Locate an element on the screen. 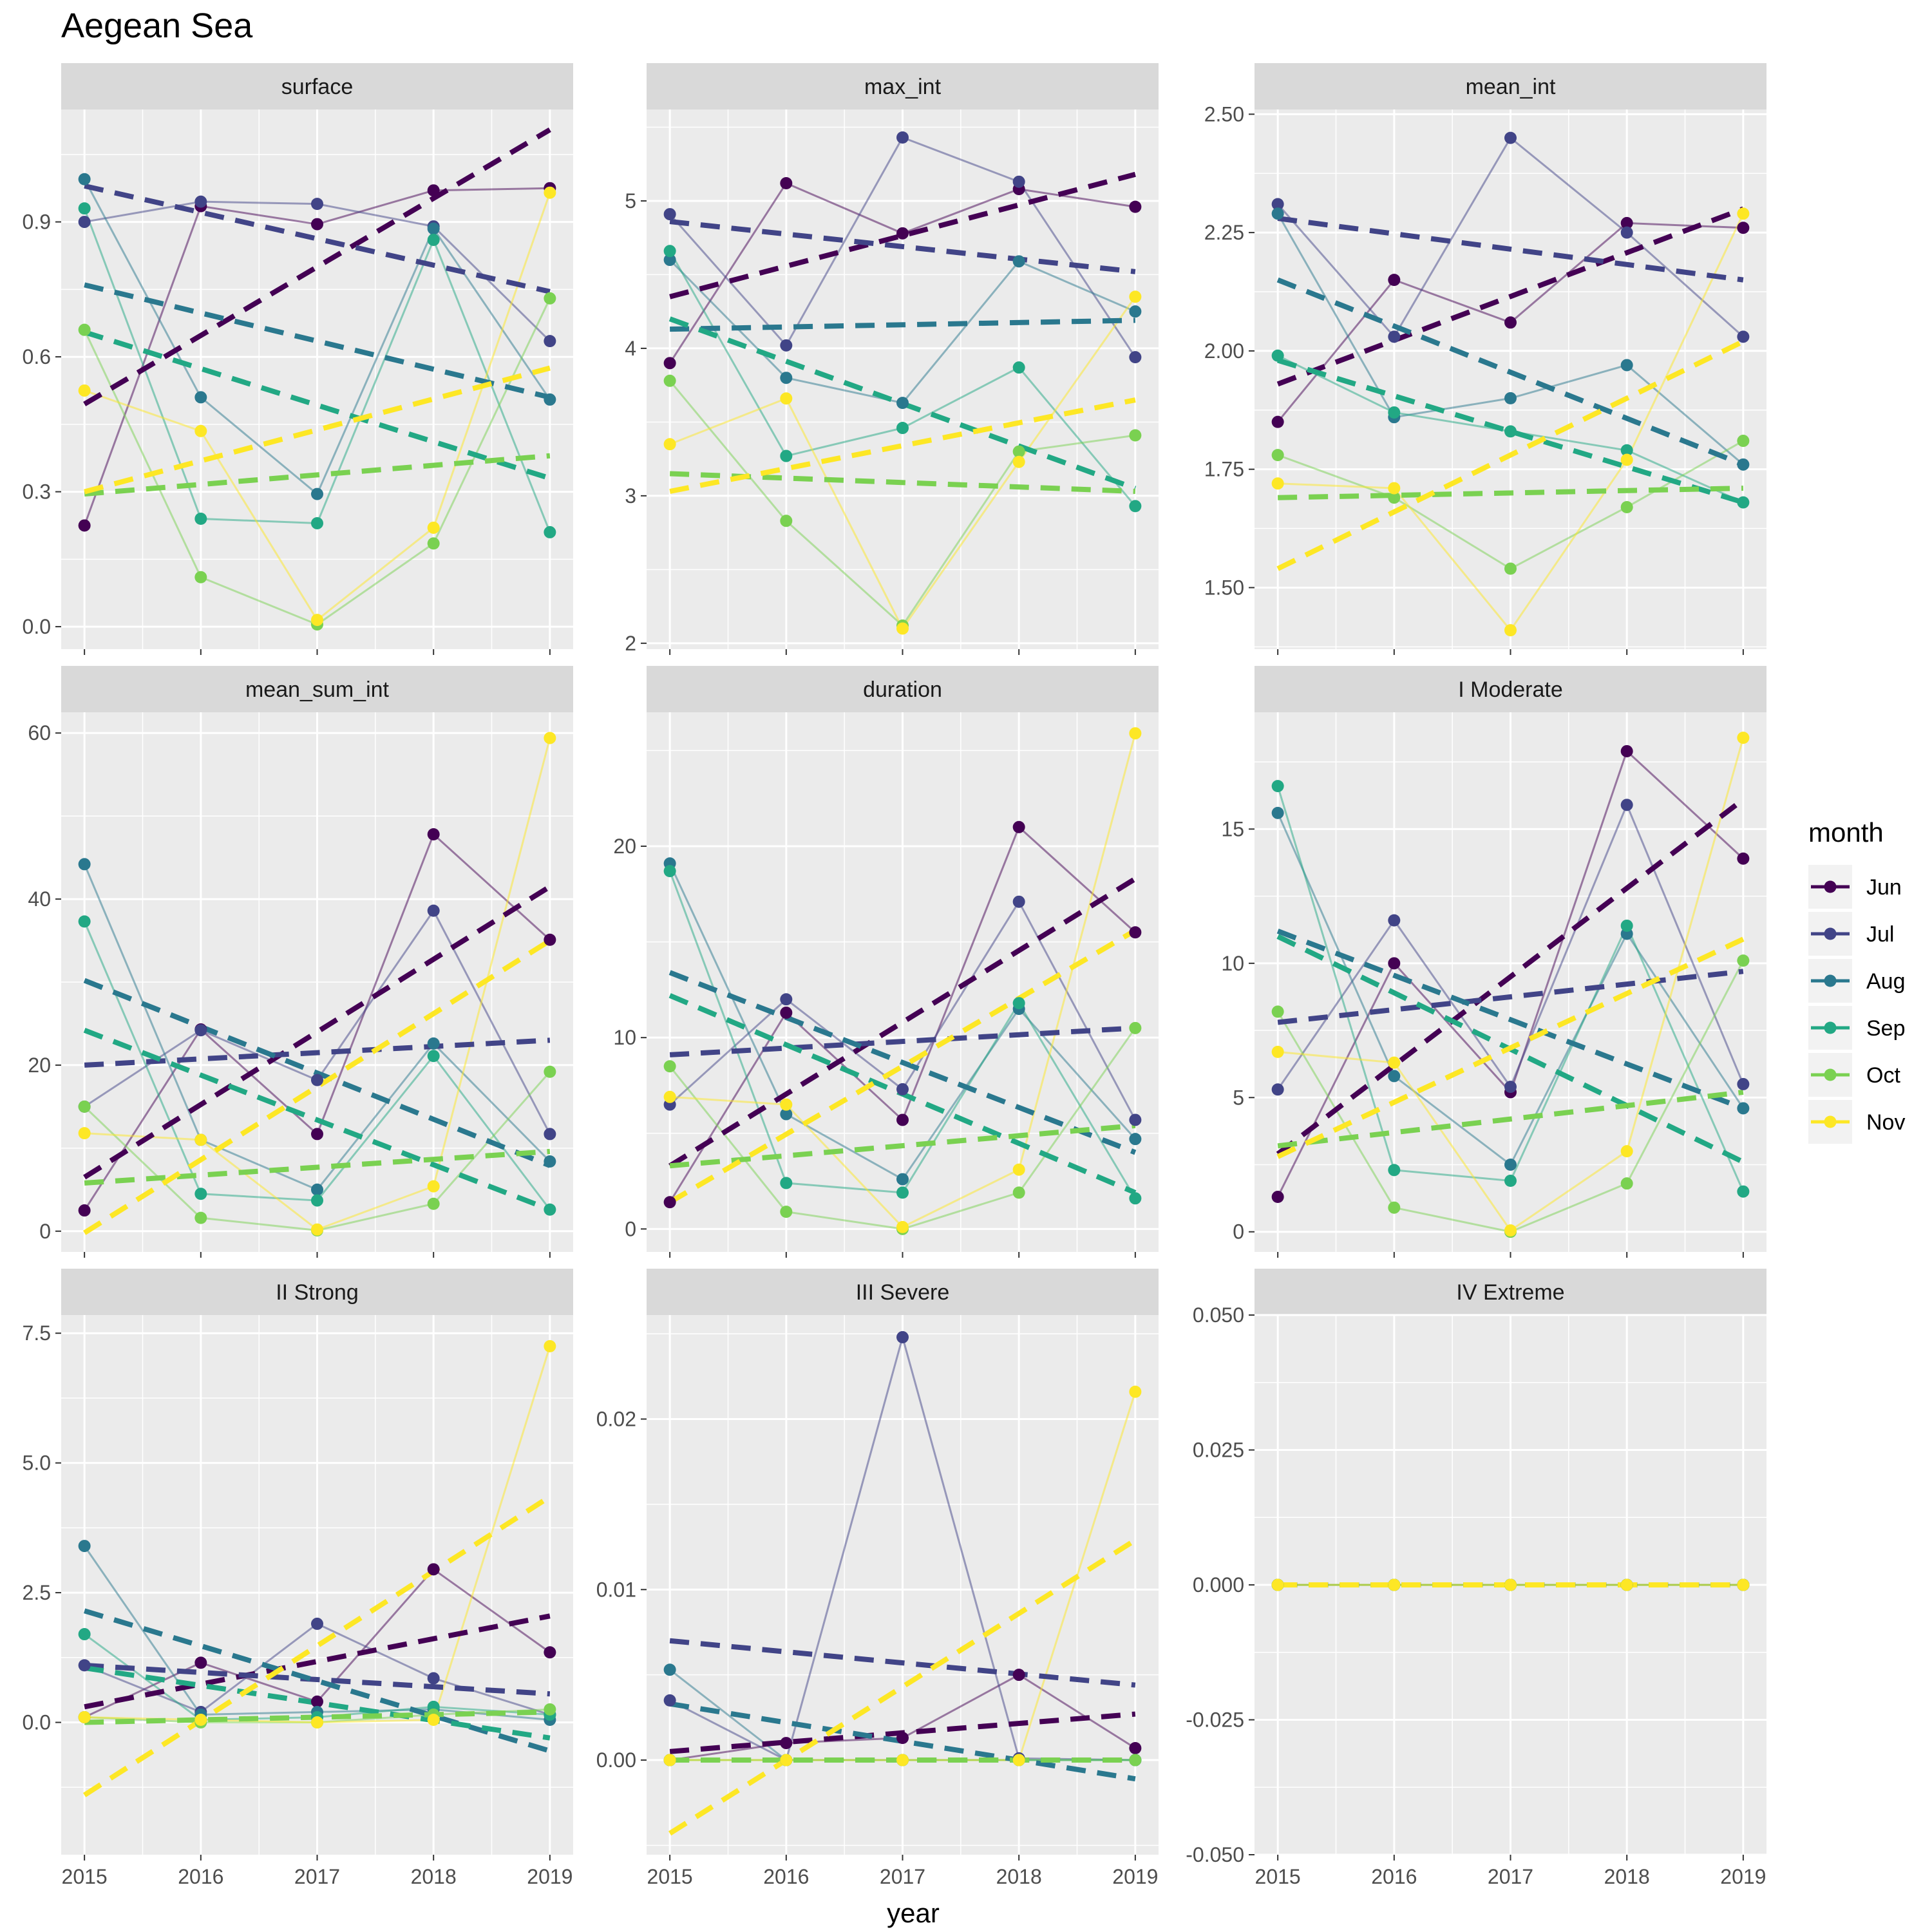 The image size is (1932, 1932). x-tick-label: 2018 is located at coordinates (1627, 1876).